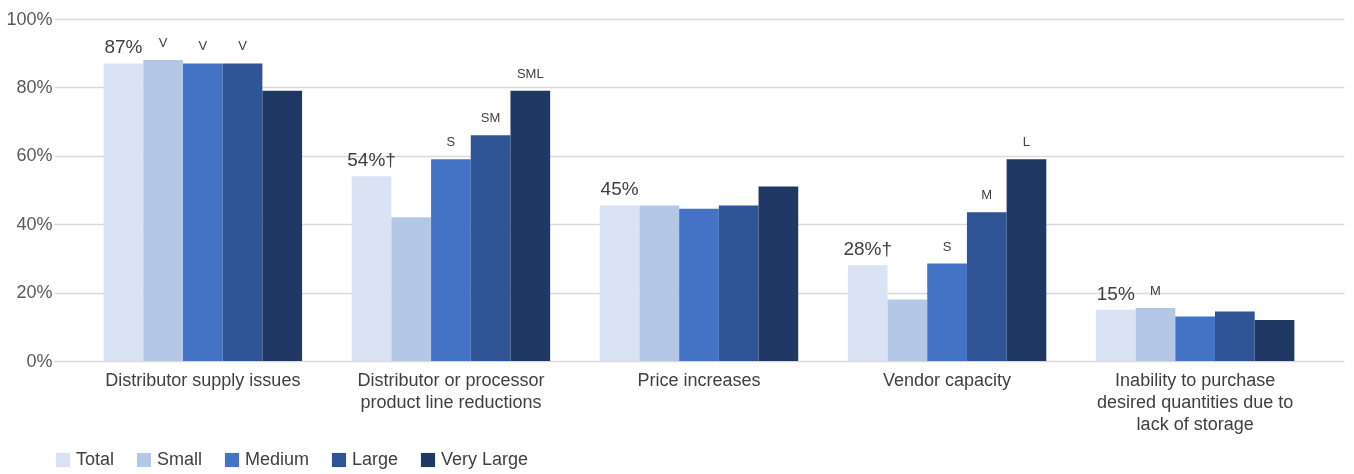  I want to click on y-tick-label: 60%, so click(34, 155).